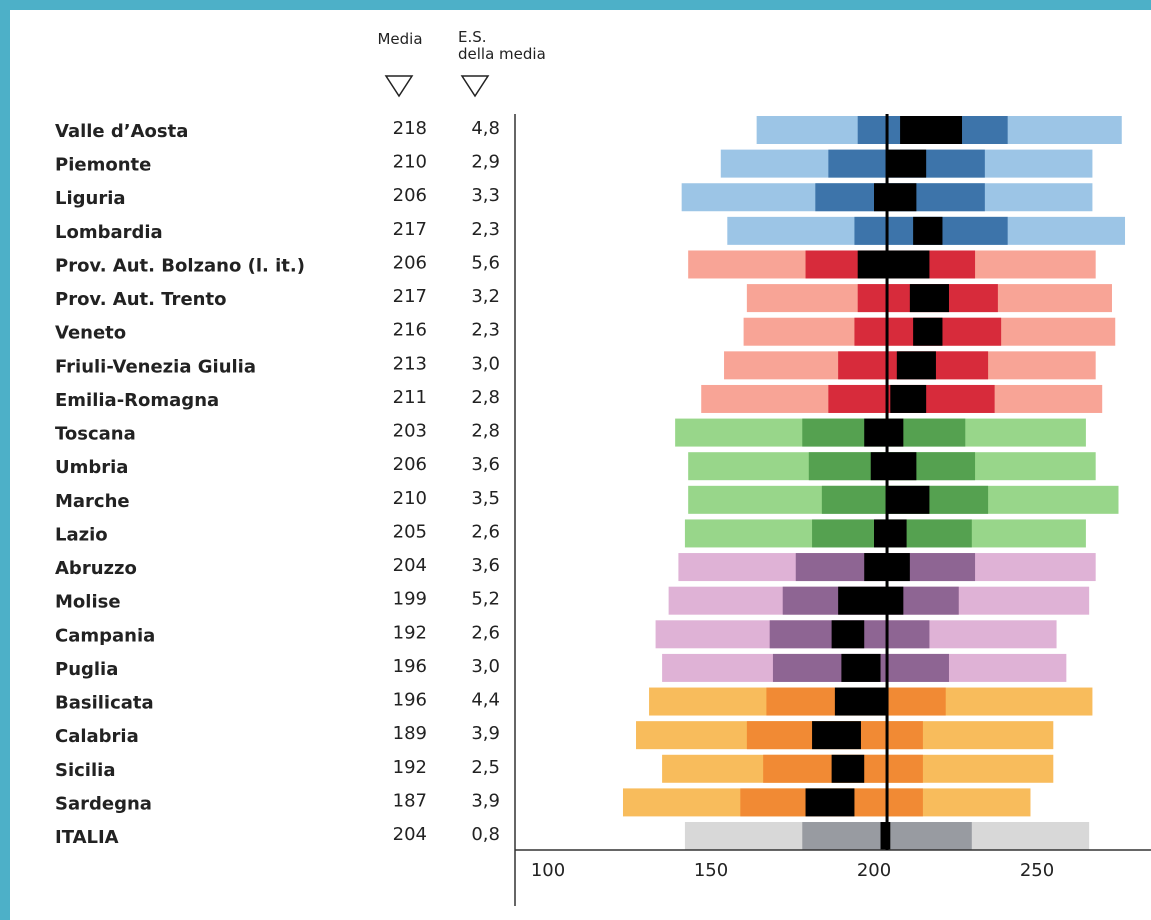  Describe the element at coordinates (410, 531) in the screenshot. I see `media-value: 205` at that location.